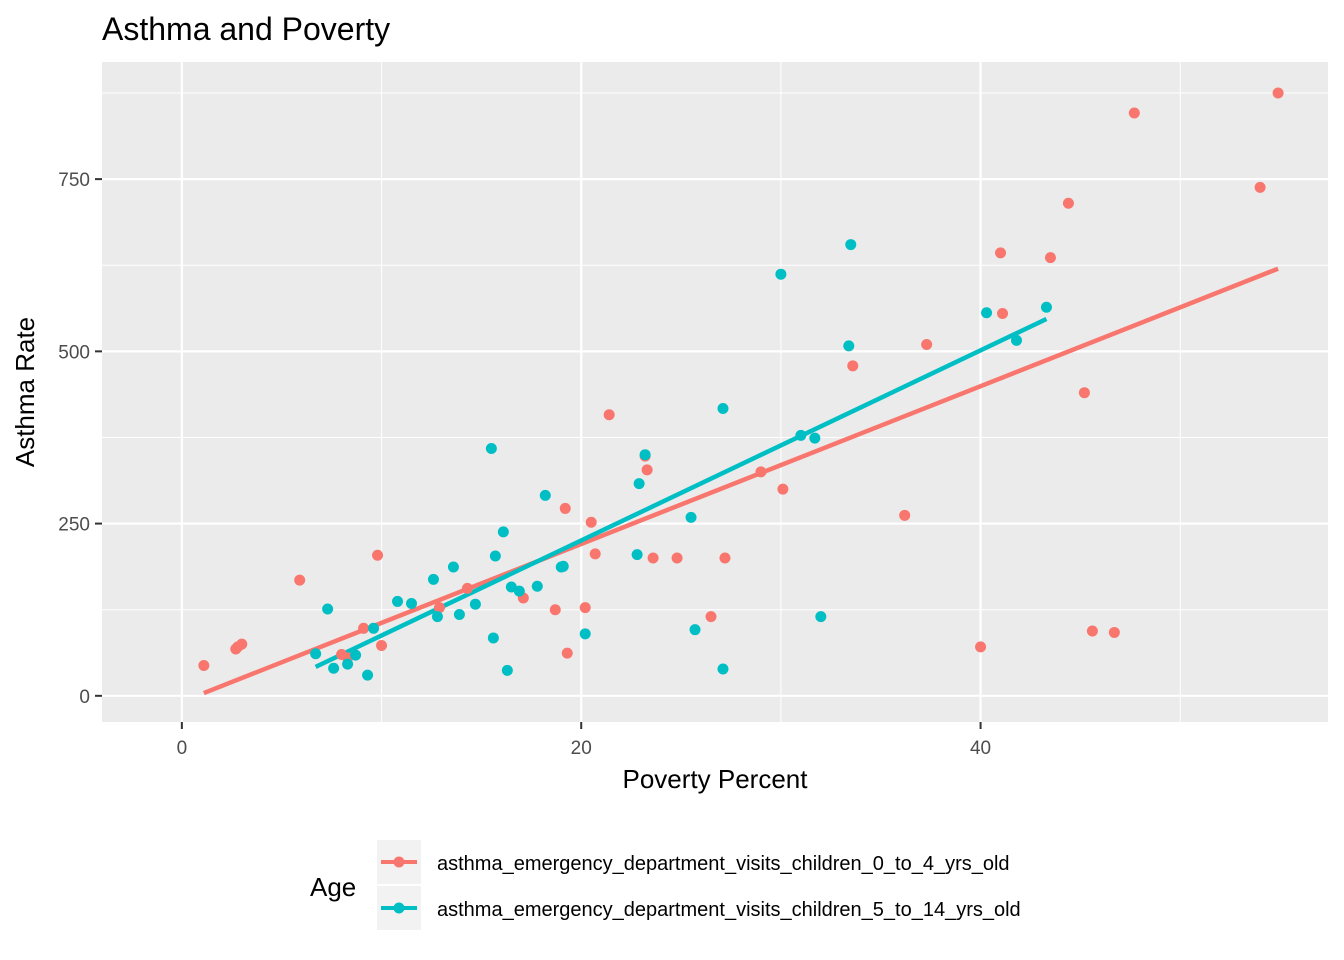  What do you see at coordinates (80, 439) in the screenshot?
I see `y-axis: 0 250 500 750` at bounding box center [80, 439].